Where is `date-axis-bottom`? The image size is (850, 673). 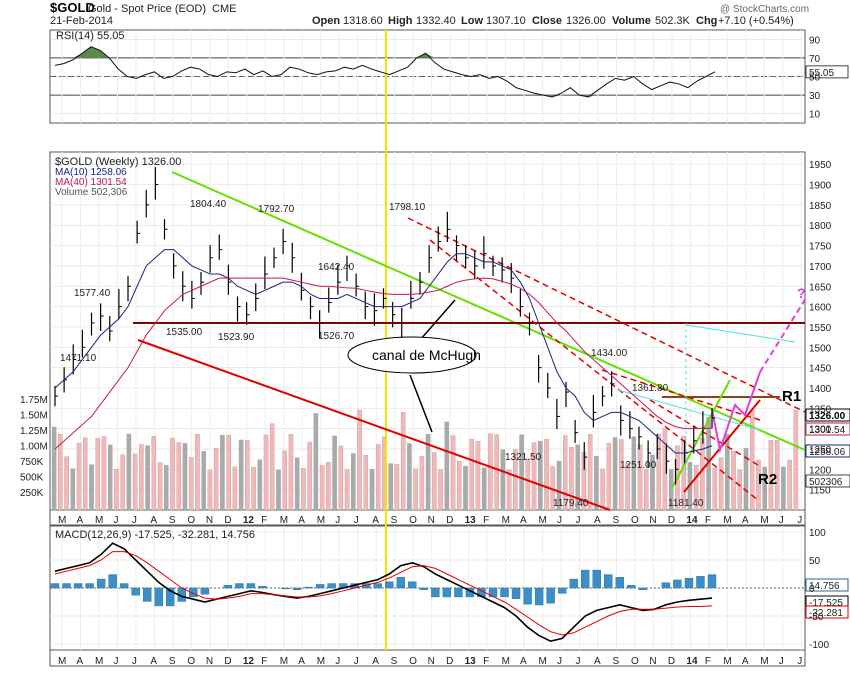 date-axis-bottom is located at coordinates (427, 658).